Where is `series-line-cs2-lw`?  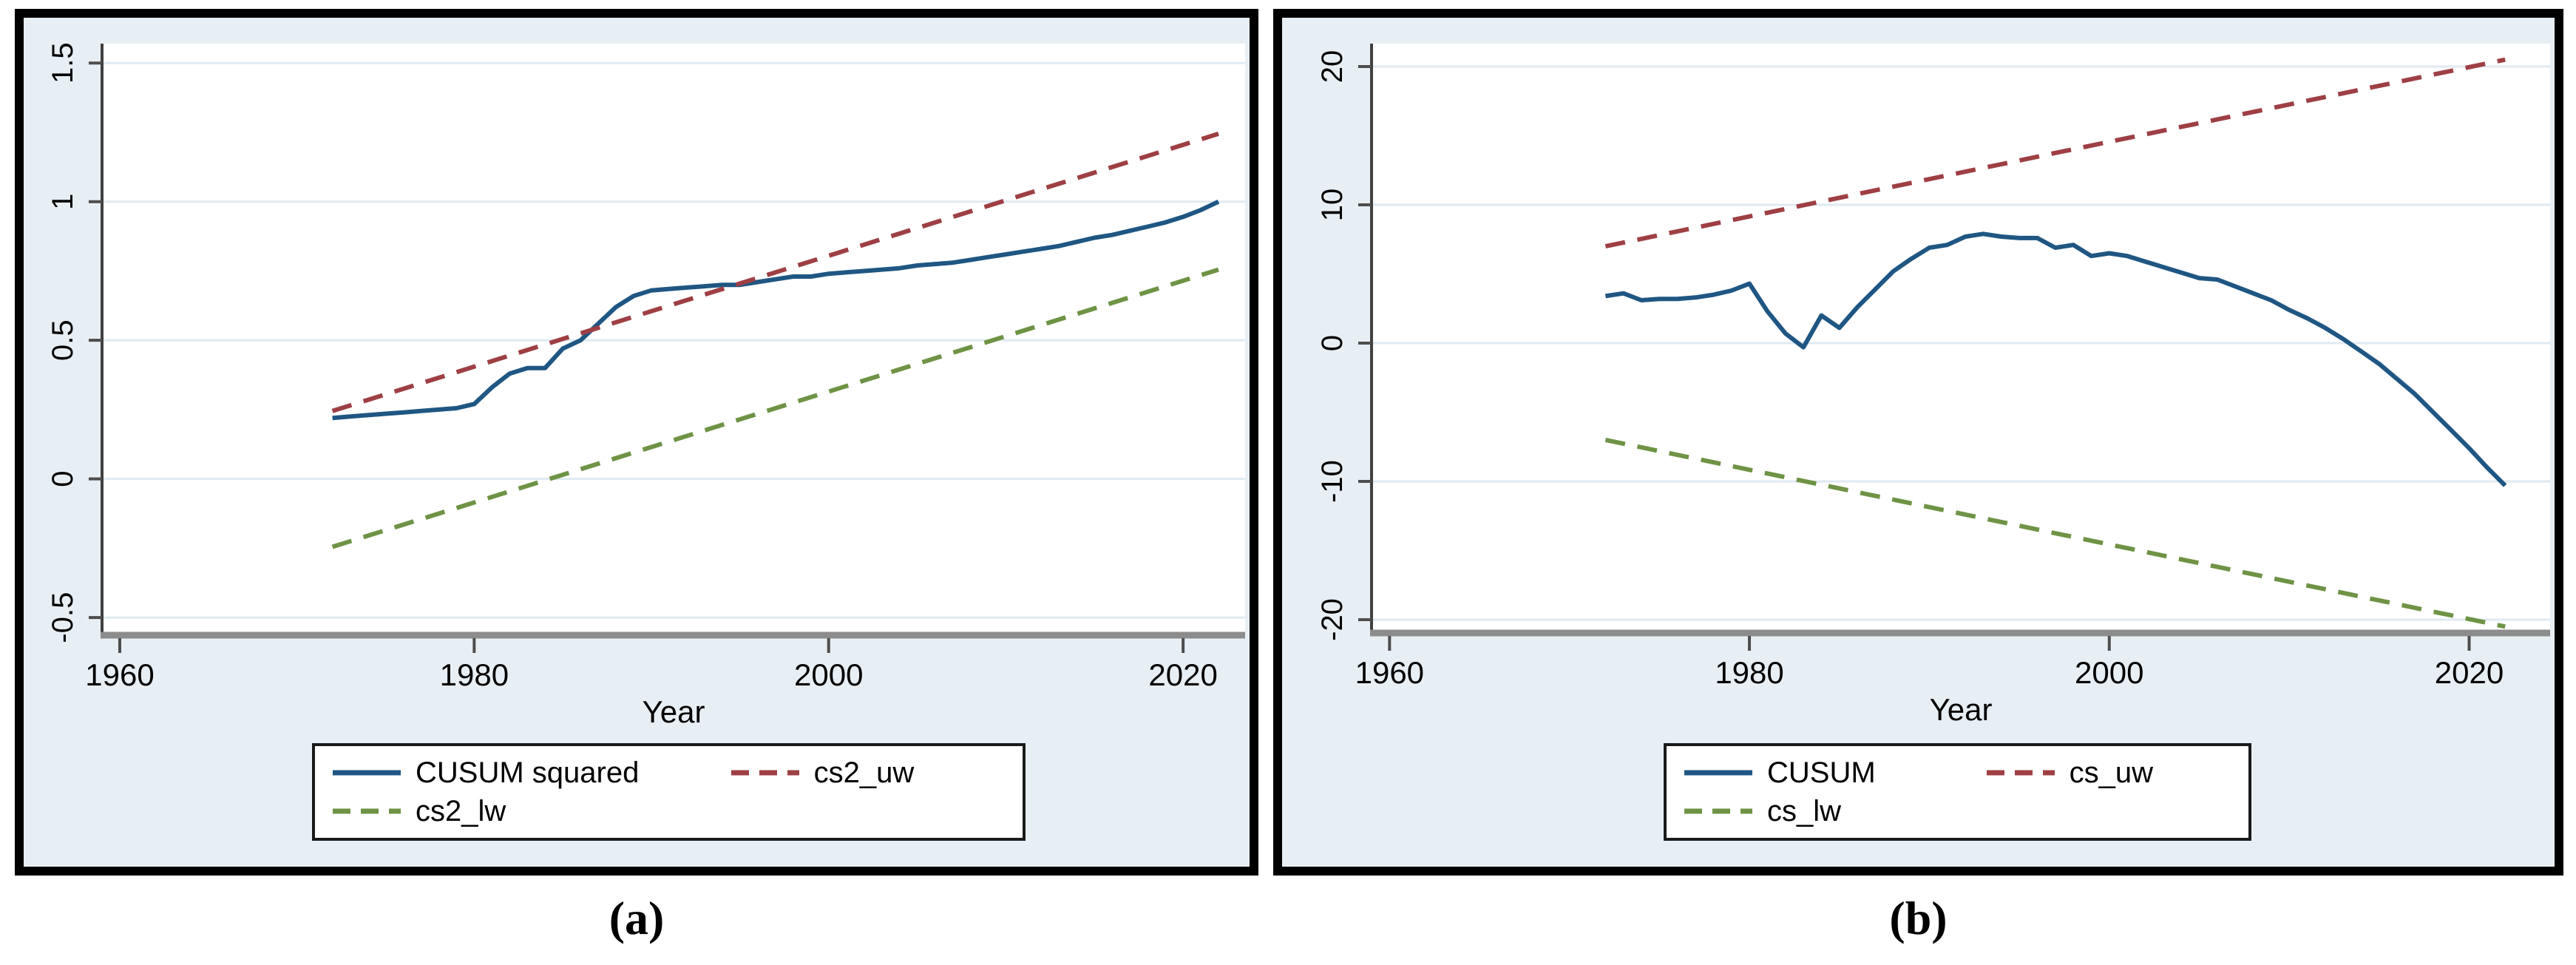
series-line-cs2-lw is located at coordinates (775, 408).